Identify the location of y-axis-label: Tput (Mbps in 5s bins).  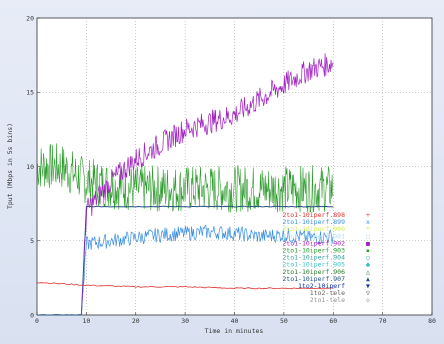
(10, 166).